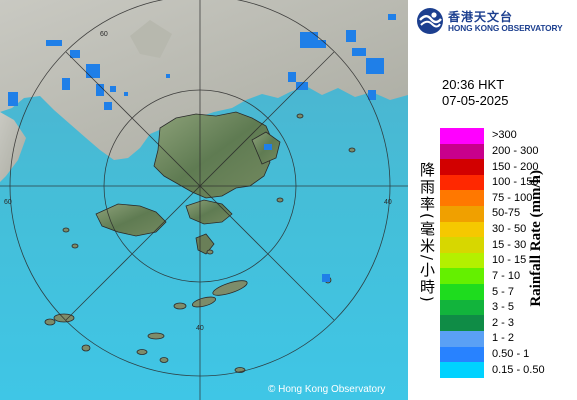  What do you see at coordinates (151, 39) in the screenshot?
I see `north-peninsula` at bounding box center [151, 39].